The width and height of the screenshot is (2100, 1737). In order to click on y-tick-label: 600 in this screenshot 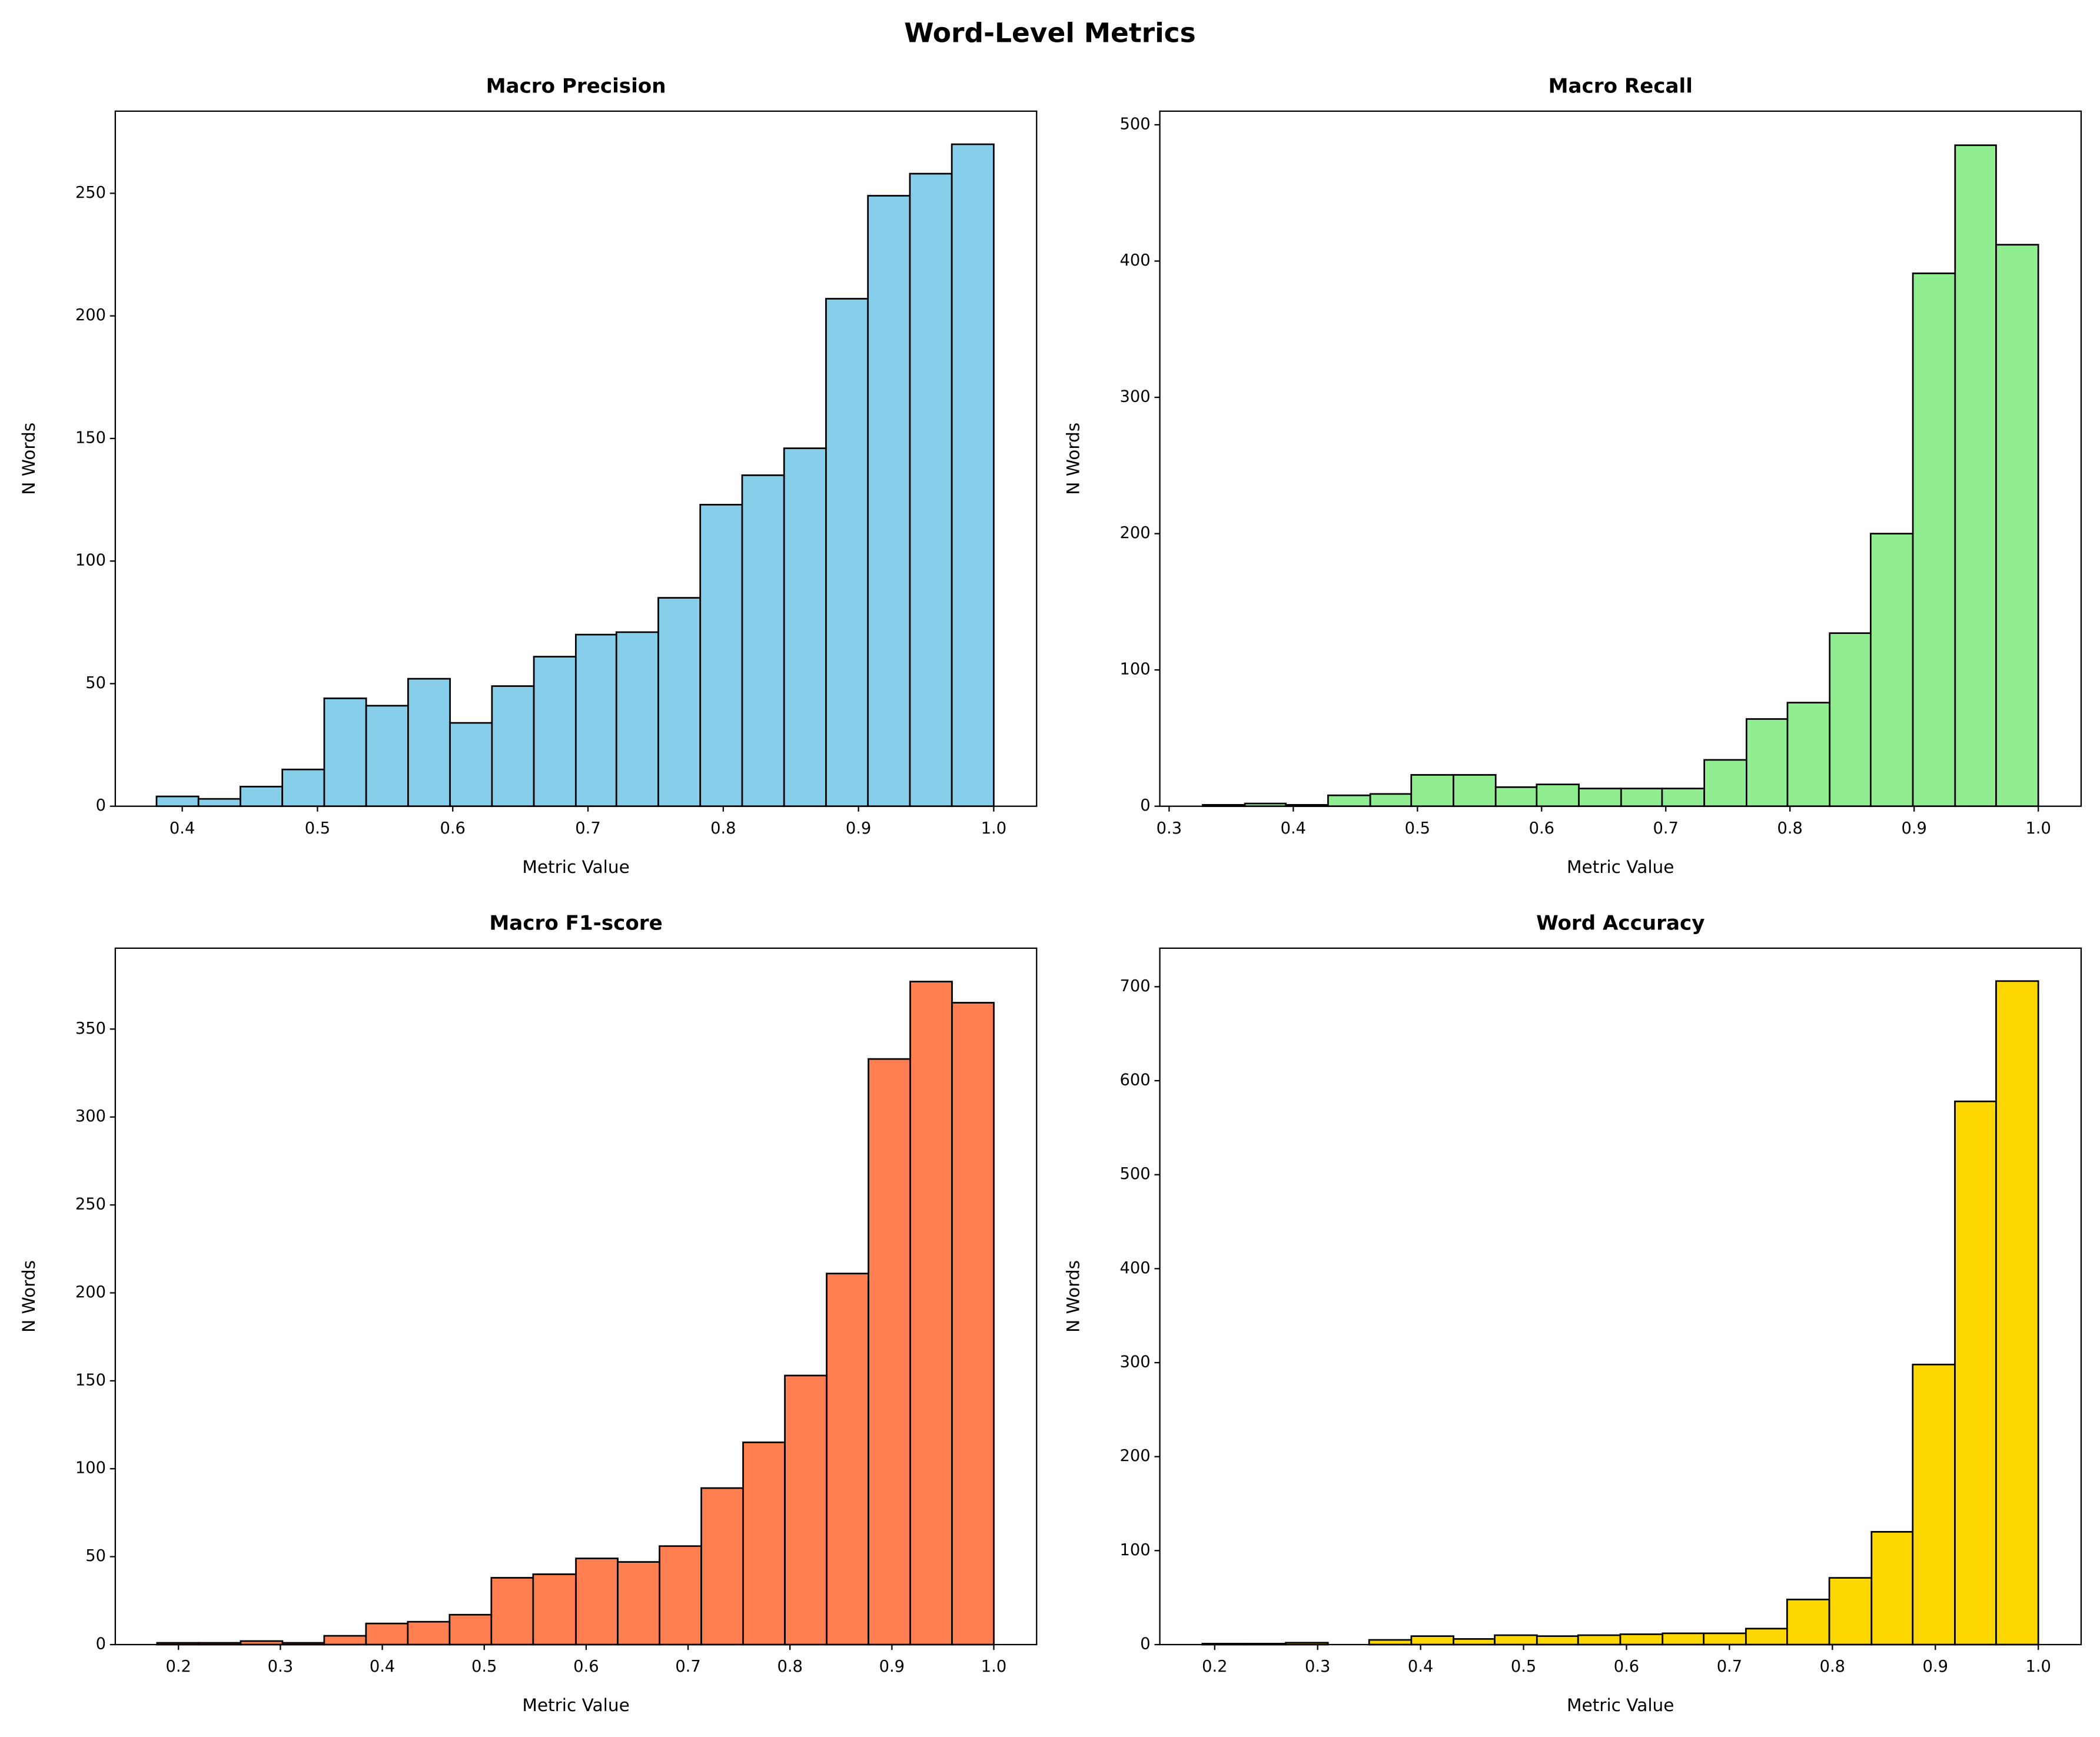, I will do `click(1135, 1080)`.